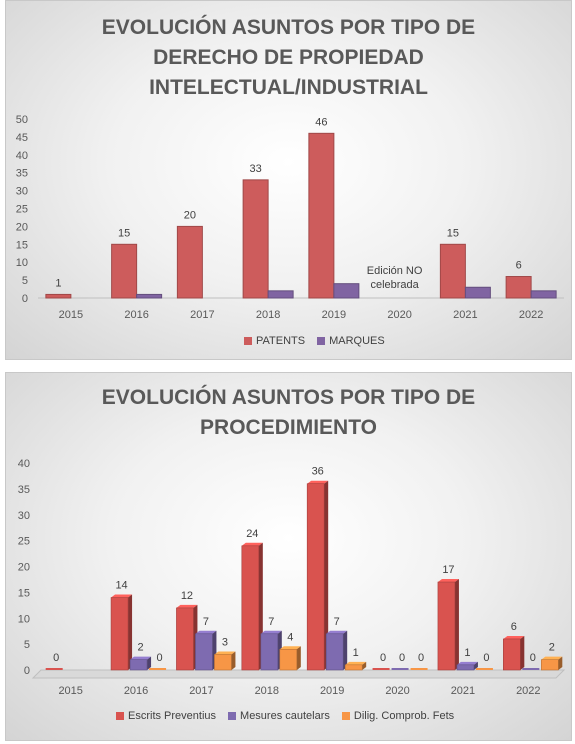 This screenshot has width=575, height=744. I want to click on chart-title-line: DERECHO DE PROPIEDAD, so click(288, 57).